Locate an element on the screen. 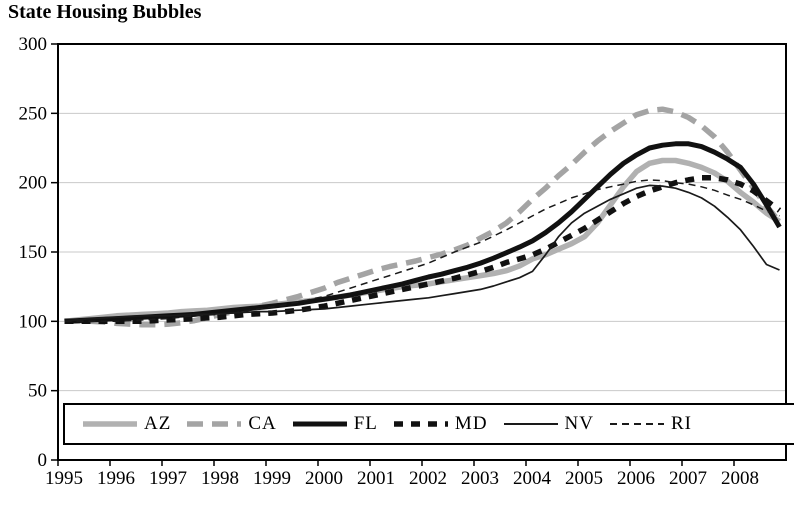 This screenshot has height=507, width=794. legend-item-label: AZ is located at coordinates (158, 423).